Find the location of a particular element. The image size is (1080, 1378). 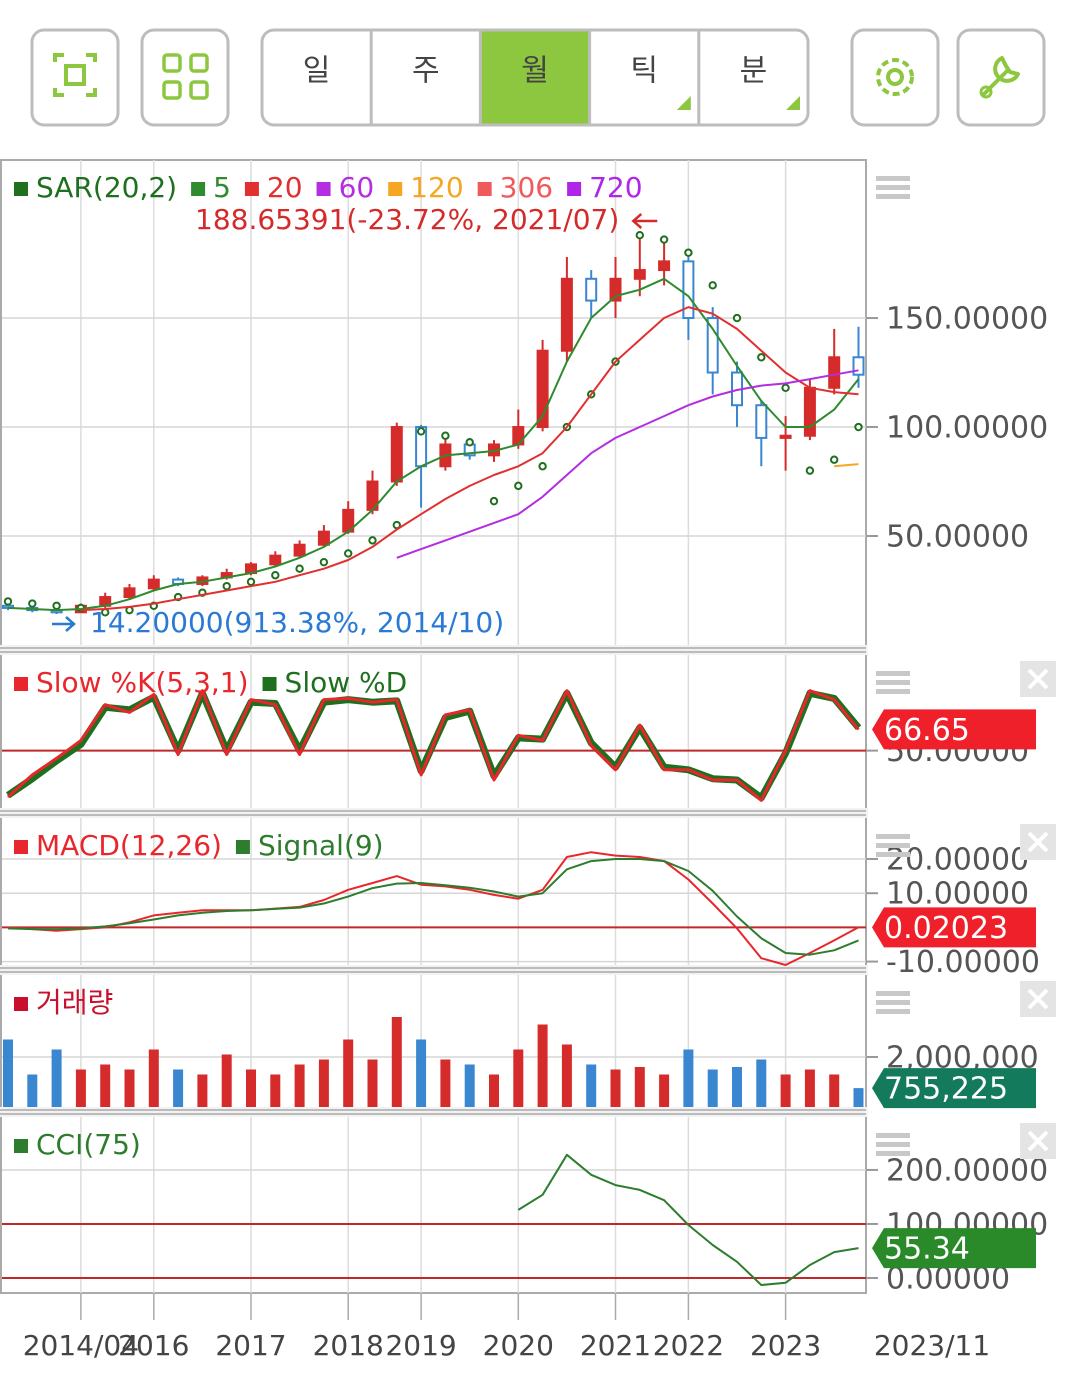

extreme-annotation: 188.65391(-23.72%, 2021/07) is located at coordinates (407, 219).